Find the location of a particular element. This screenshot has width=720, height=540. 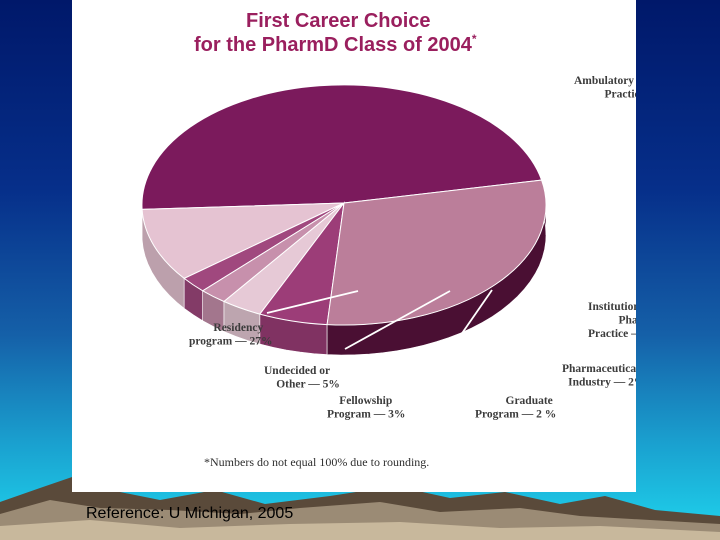

slice-label-line: Fellowship is located at coordinates (365, 401).